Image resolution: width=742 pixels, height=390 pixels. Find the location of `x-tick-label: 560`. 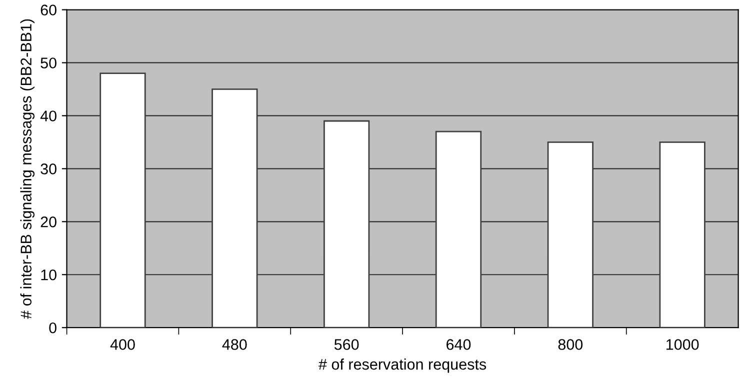

x-tick-label: 560 is located at coordinates (346, 344).